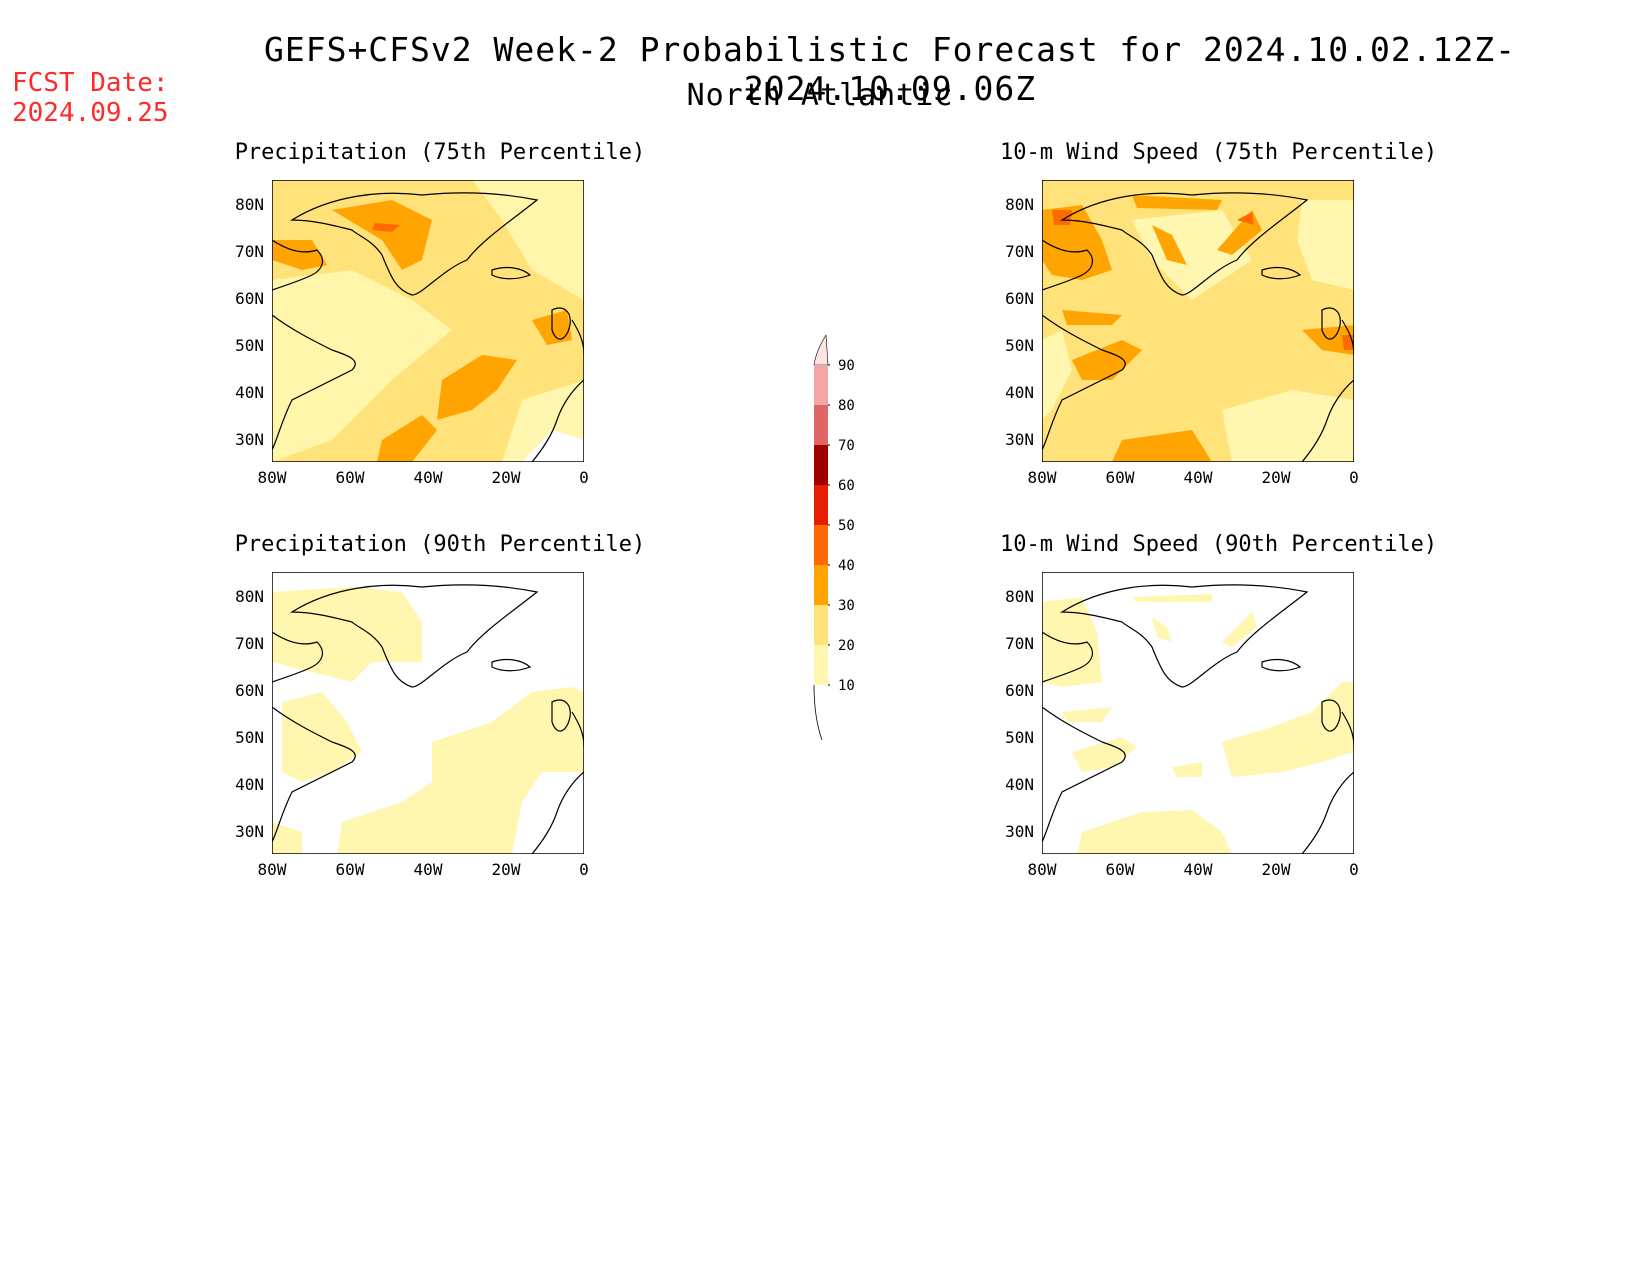 The height and width of the screenshot is (1275, 1650). Describe the element at coordinates (820, 95) in the screenshot. I see `region-subtitle: North Atlantic` at that location.